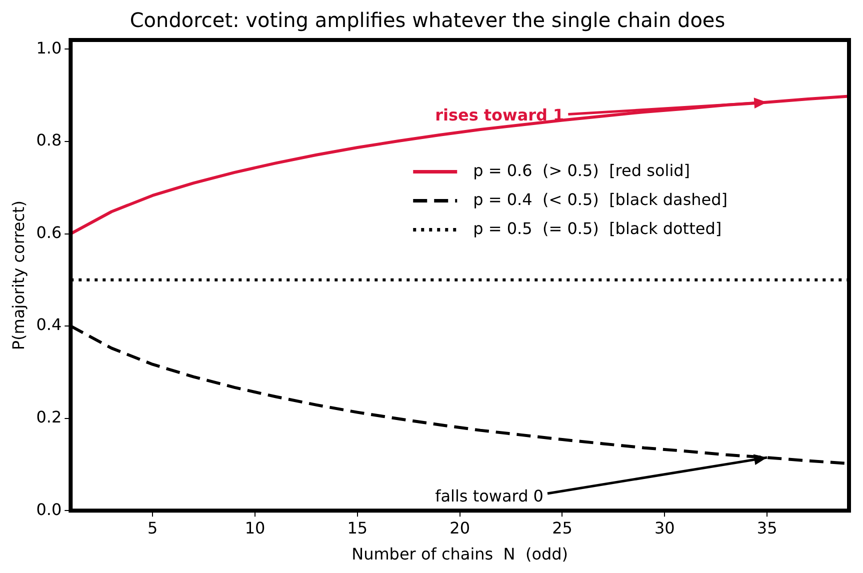  Describe the element at coordinates (581, 170) in the screenshot. I see `legend-label: p = 0.6 (> 0.5) [red solid]` at that location.